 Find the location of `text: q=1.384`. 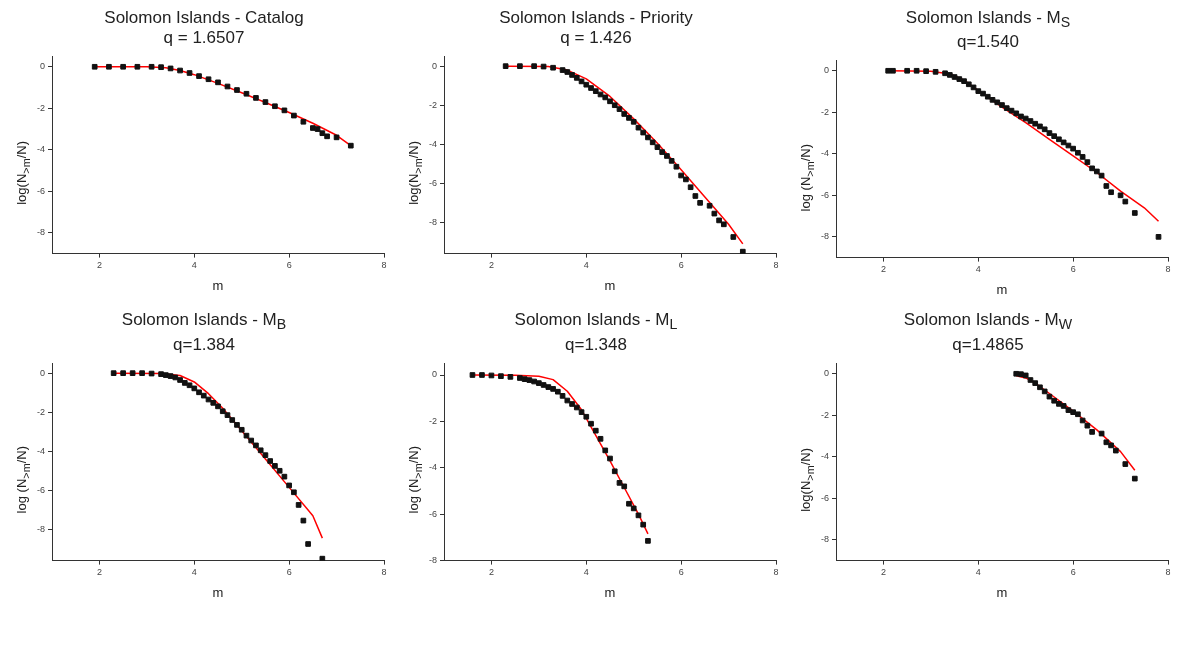

text: q=1.384 is located at coordinates (204, 344).